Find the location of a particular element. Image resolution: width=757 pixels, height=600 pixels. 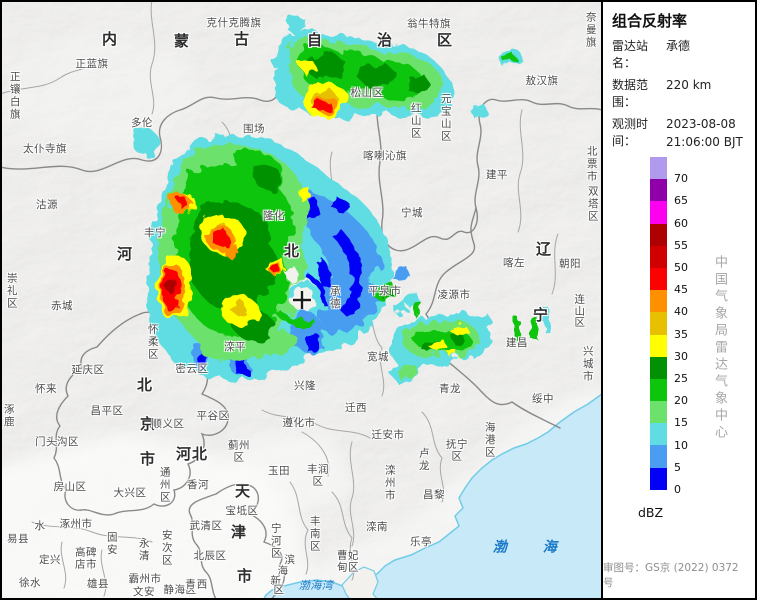

place-label: 徐水 is located at coordinates (30, 583).